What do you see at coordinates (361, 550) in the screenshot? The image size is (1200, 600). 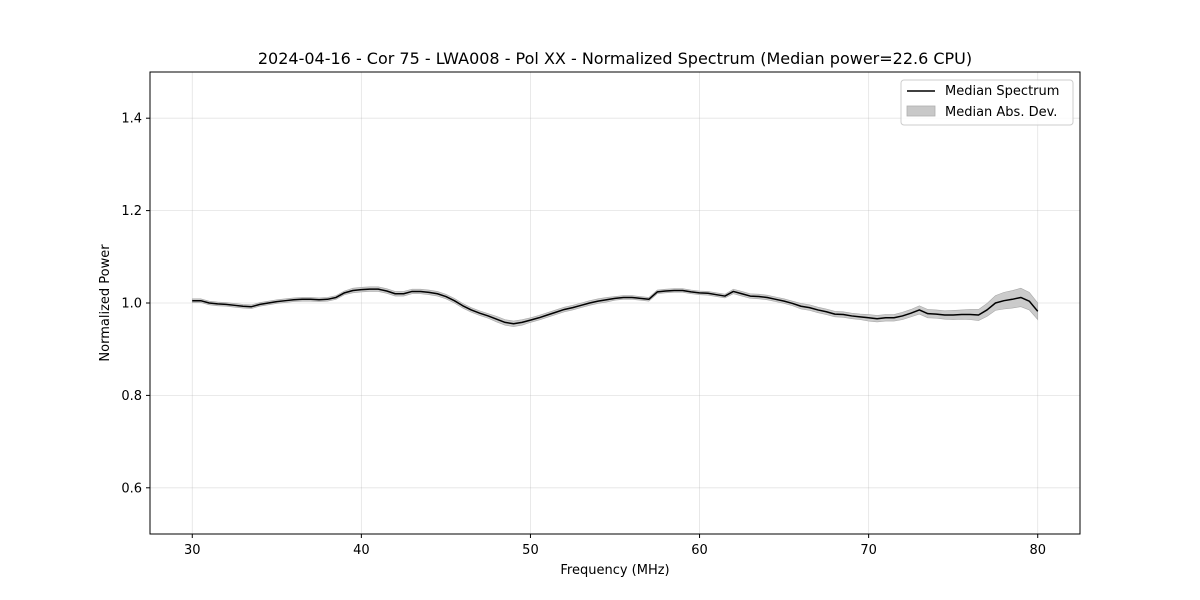 I see `x-tick-label: 40` at bounding box center [361, 550].